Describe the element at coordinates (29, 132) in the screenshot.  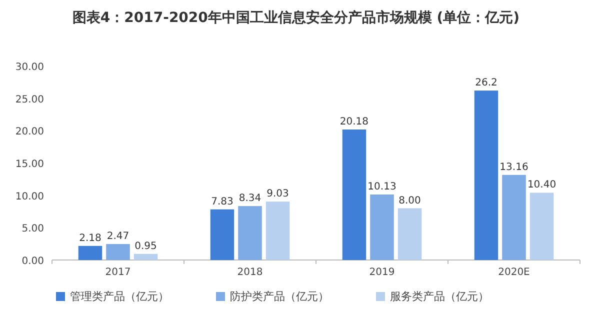
I see `y-tick-label: 20.00` at that location.